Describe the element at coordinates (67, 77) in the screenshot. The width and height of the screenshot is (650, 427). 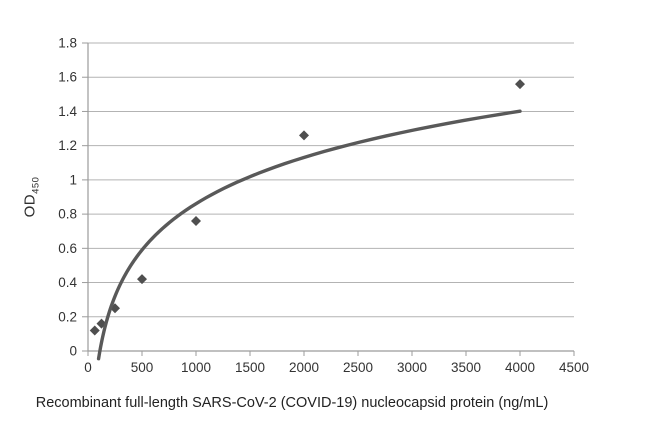
I see `y-tick-label: 1.6` at that location.